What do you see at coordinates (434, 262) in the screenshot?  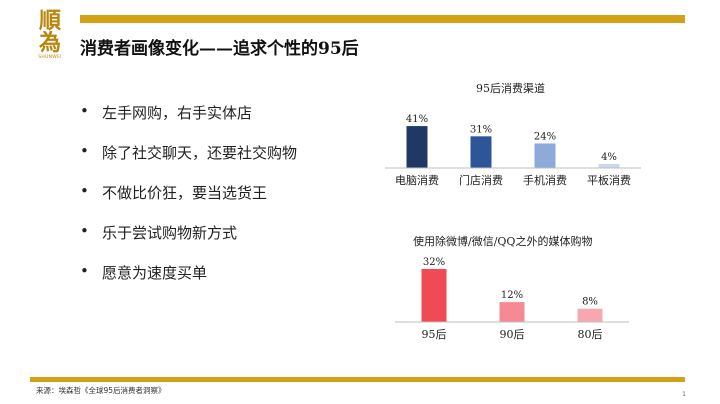 I see `chart2-value-label-0: 32%` at bounding box center [434, 262].